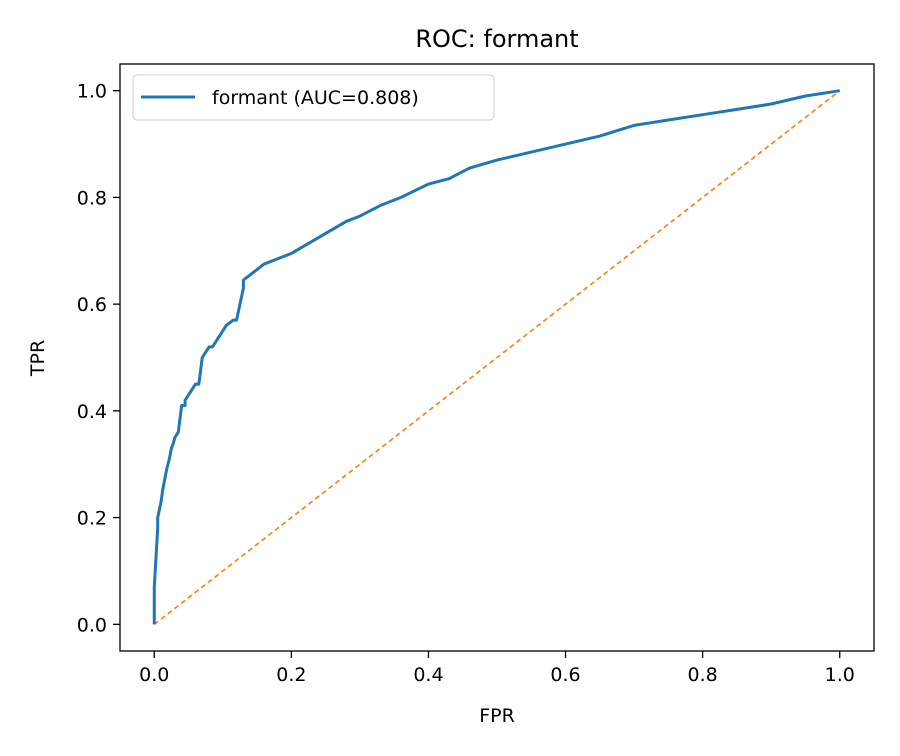  Describe the element at coordinates (92, 412) in the screenshot. I see `y-tick-label: 0.4` at that location.